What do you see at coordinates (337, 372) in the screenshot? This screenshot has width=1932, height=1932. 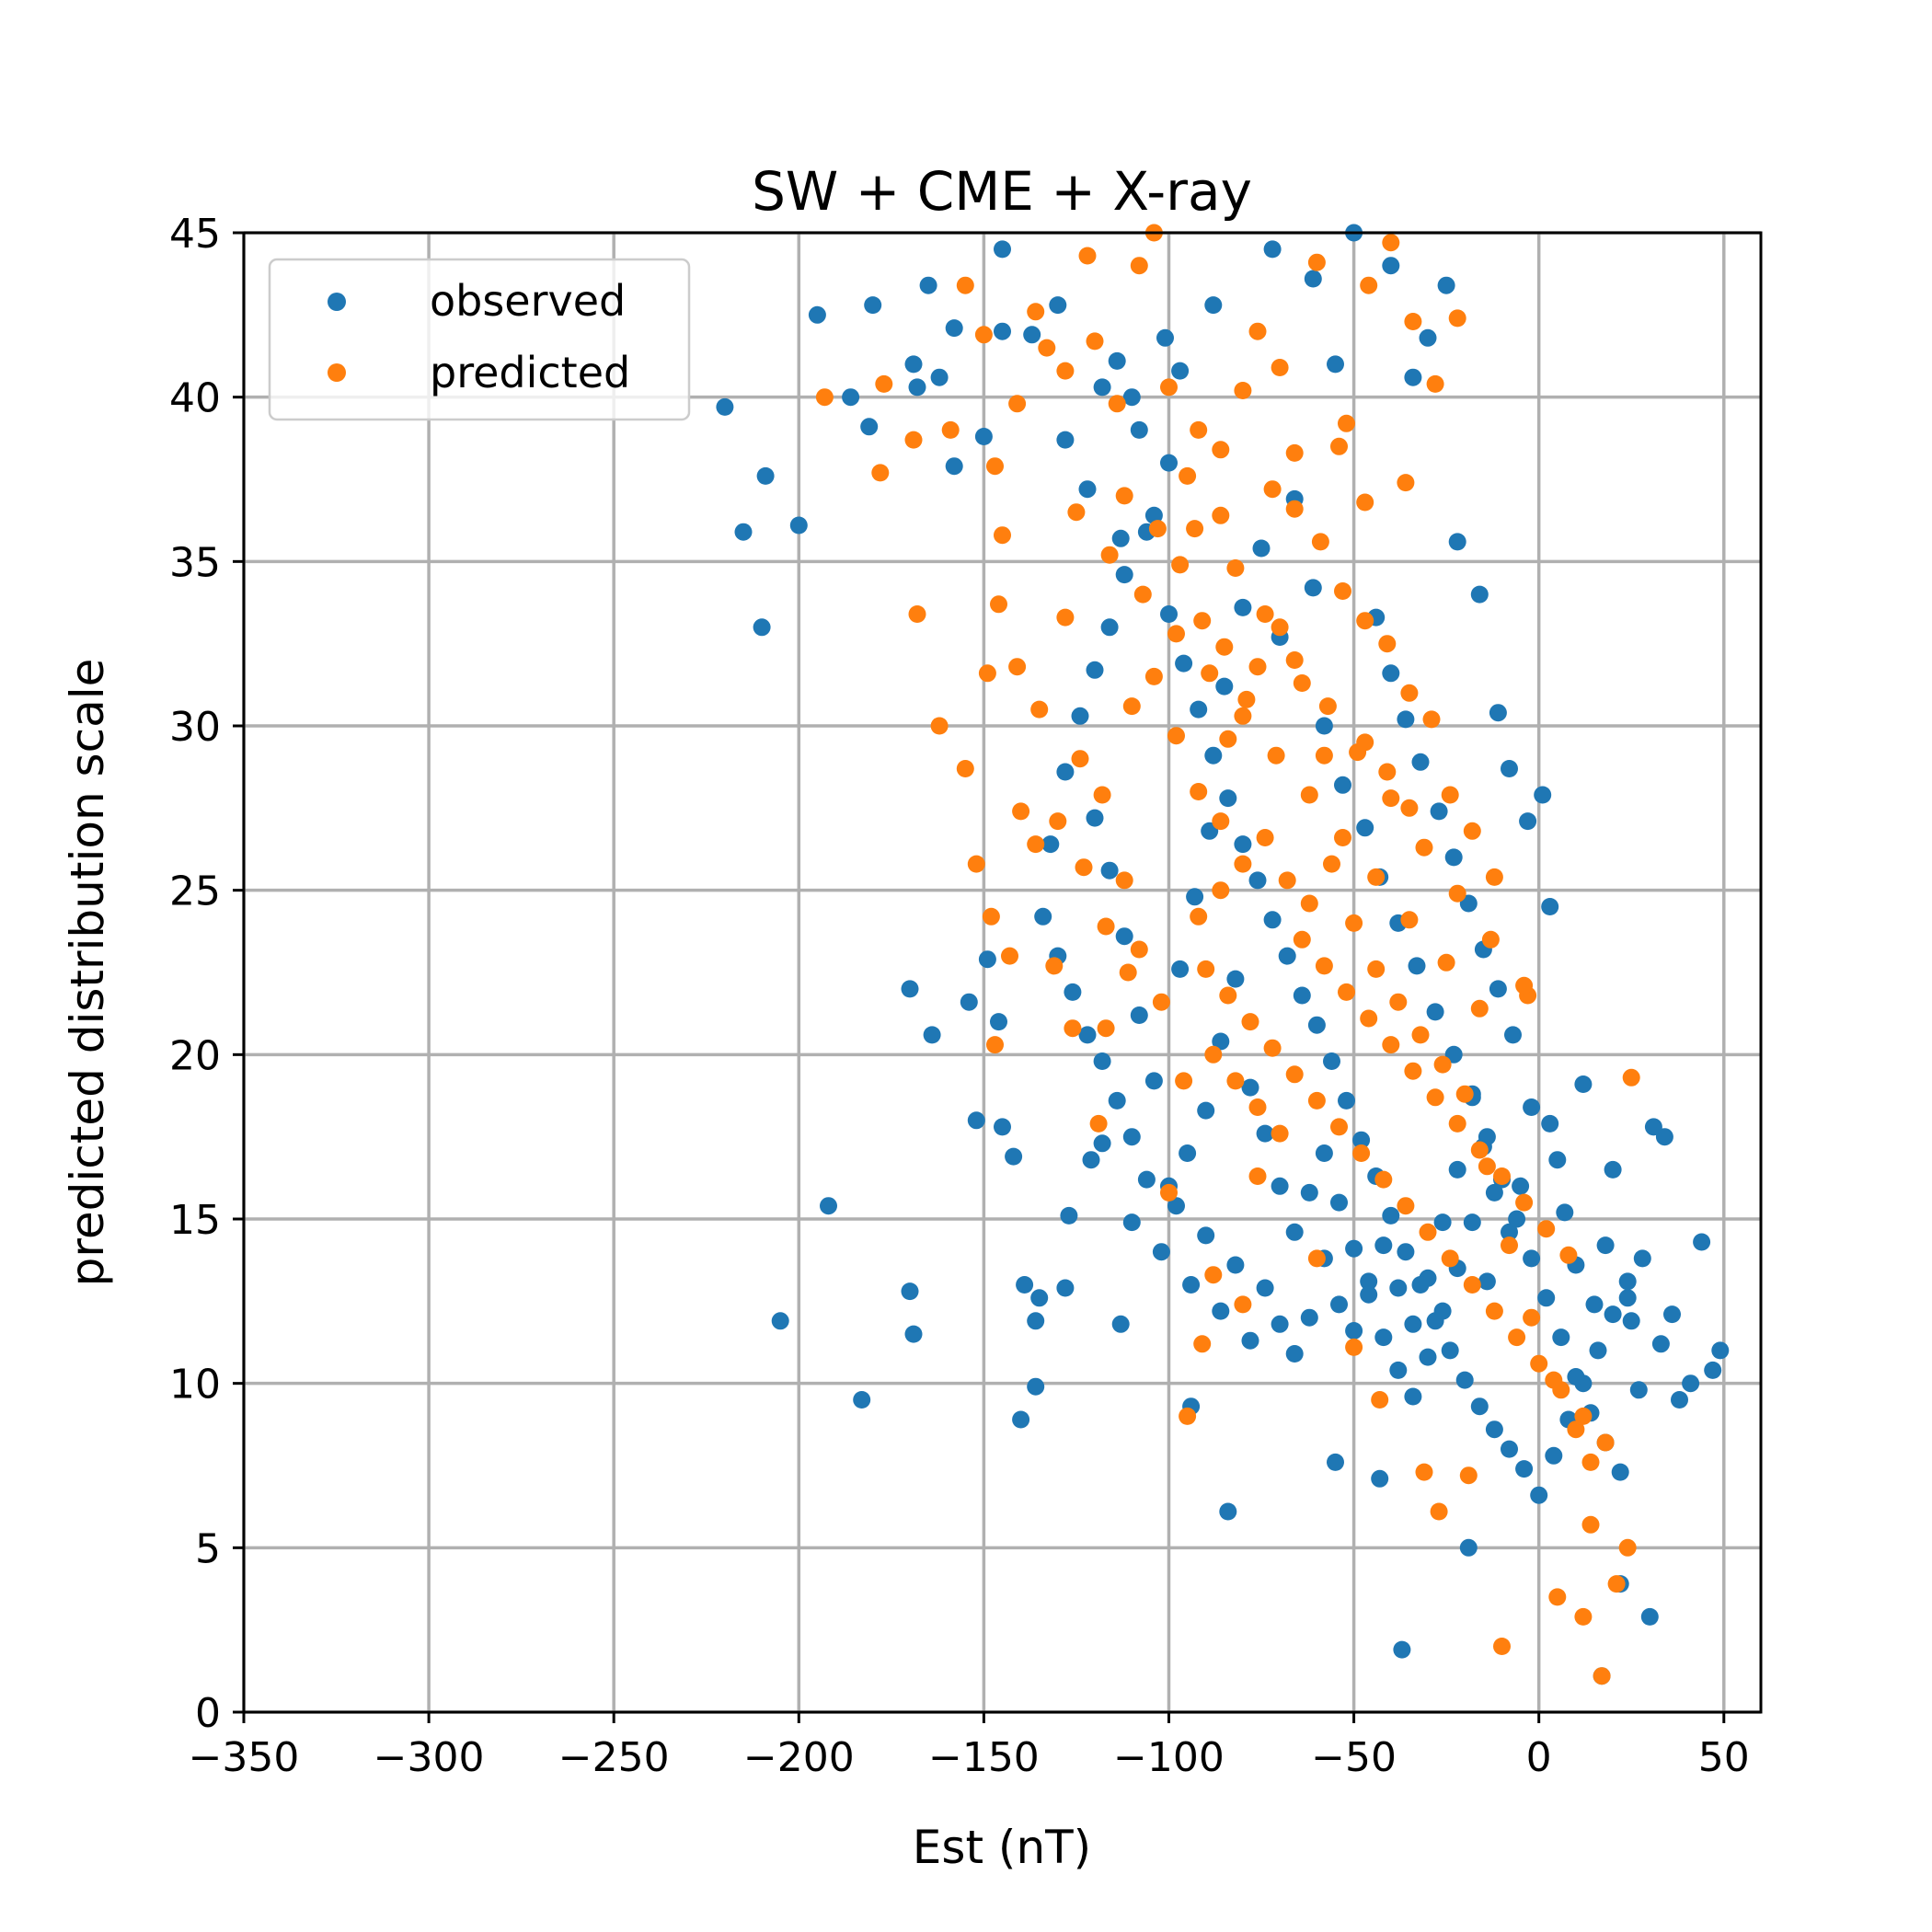 I see `legend-marker-predicted` at bounding box center [337, 372].